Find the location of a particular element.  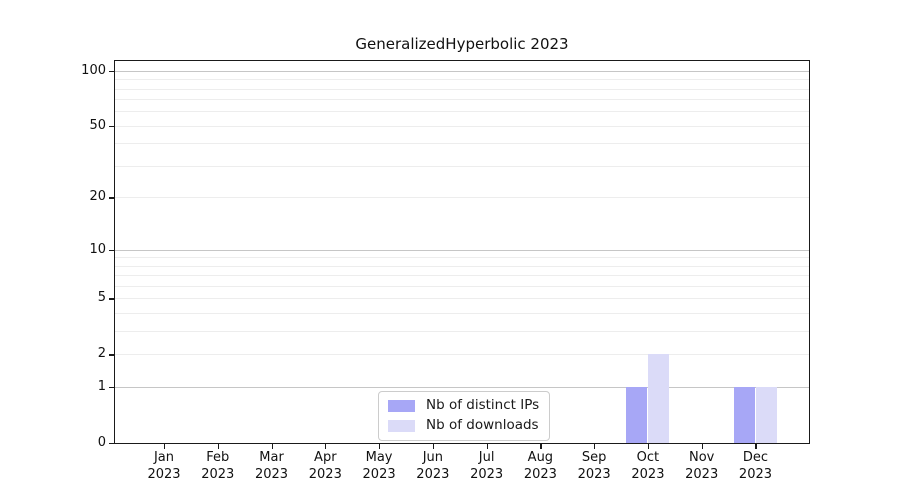

y-tick-label: 100 is located at coordinates (93, 70).